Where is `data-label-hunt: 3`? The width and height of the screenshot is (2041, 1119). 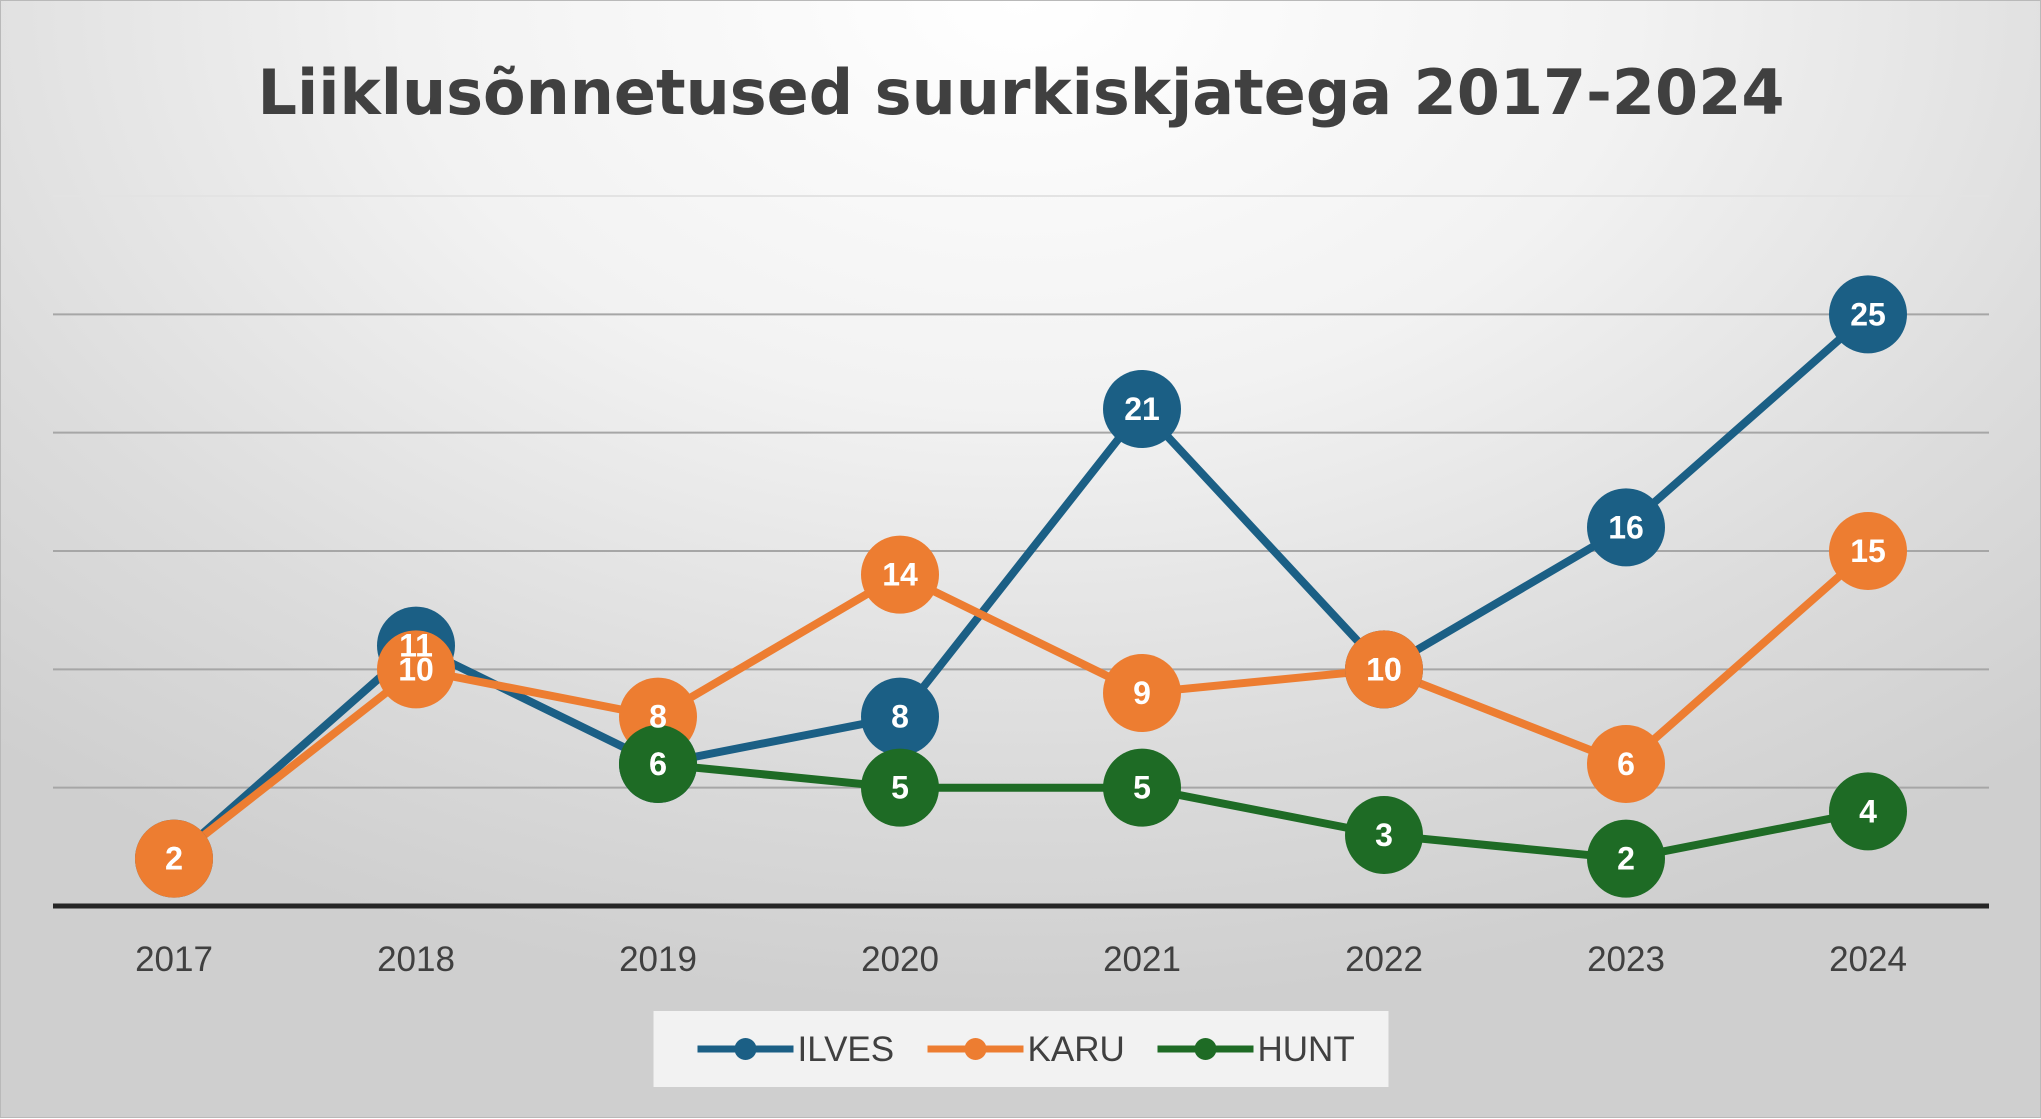 data-label-hunt: 3 is located at coordinates (1384, 835).